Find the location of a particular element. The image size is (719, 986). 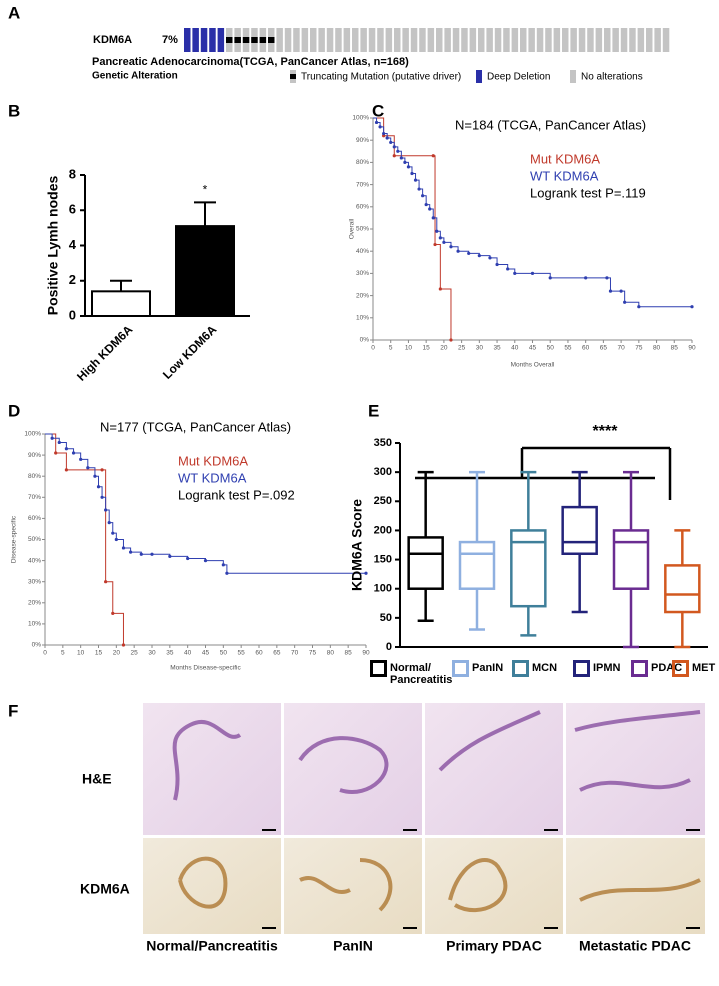

x-tick-label: 0 is located at coordinates (45, 653).